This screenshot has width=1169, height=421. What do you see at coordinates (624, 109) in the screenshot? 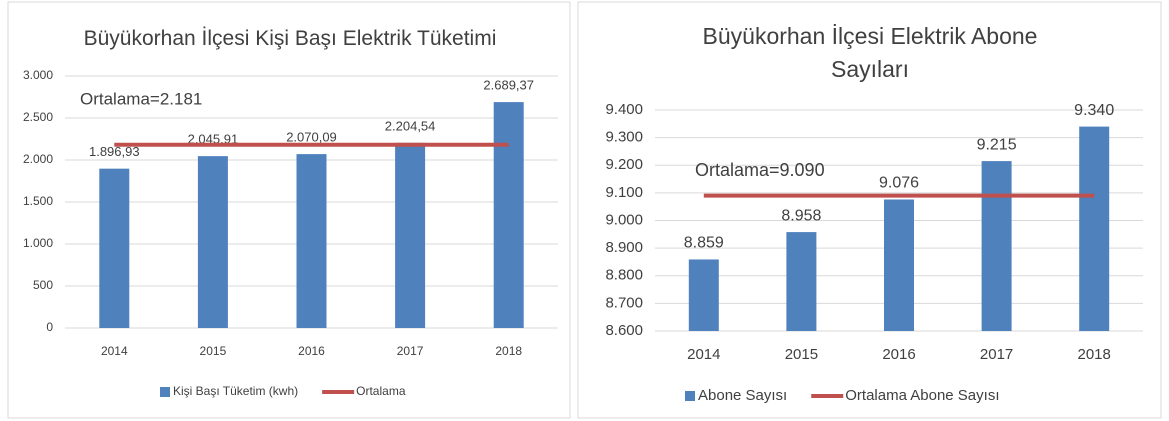
I see `y-tick-label: 9.400` at bounding box center [624, 109].